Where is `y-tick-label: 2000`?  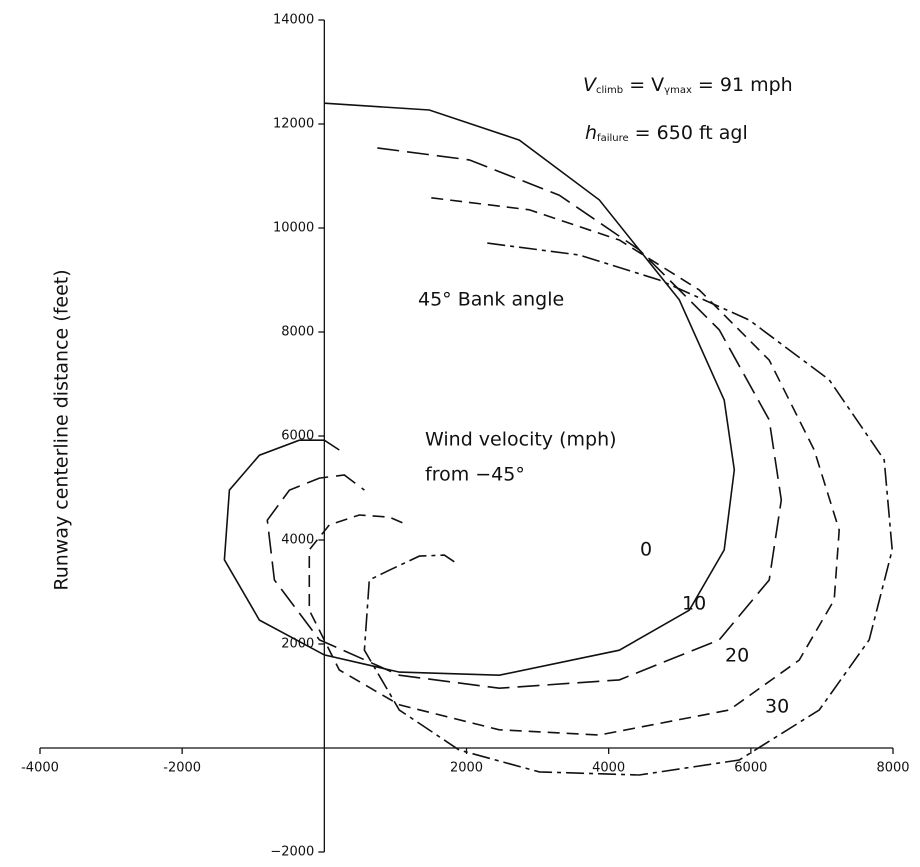
y-tick-label: 2000 is located at coordinates (297, 644).